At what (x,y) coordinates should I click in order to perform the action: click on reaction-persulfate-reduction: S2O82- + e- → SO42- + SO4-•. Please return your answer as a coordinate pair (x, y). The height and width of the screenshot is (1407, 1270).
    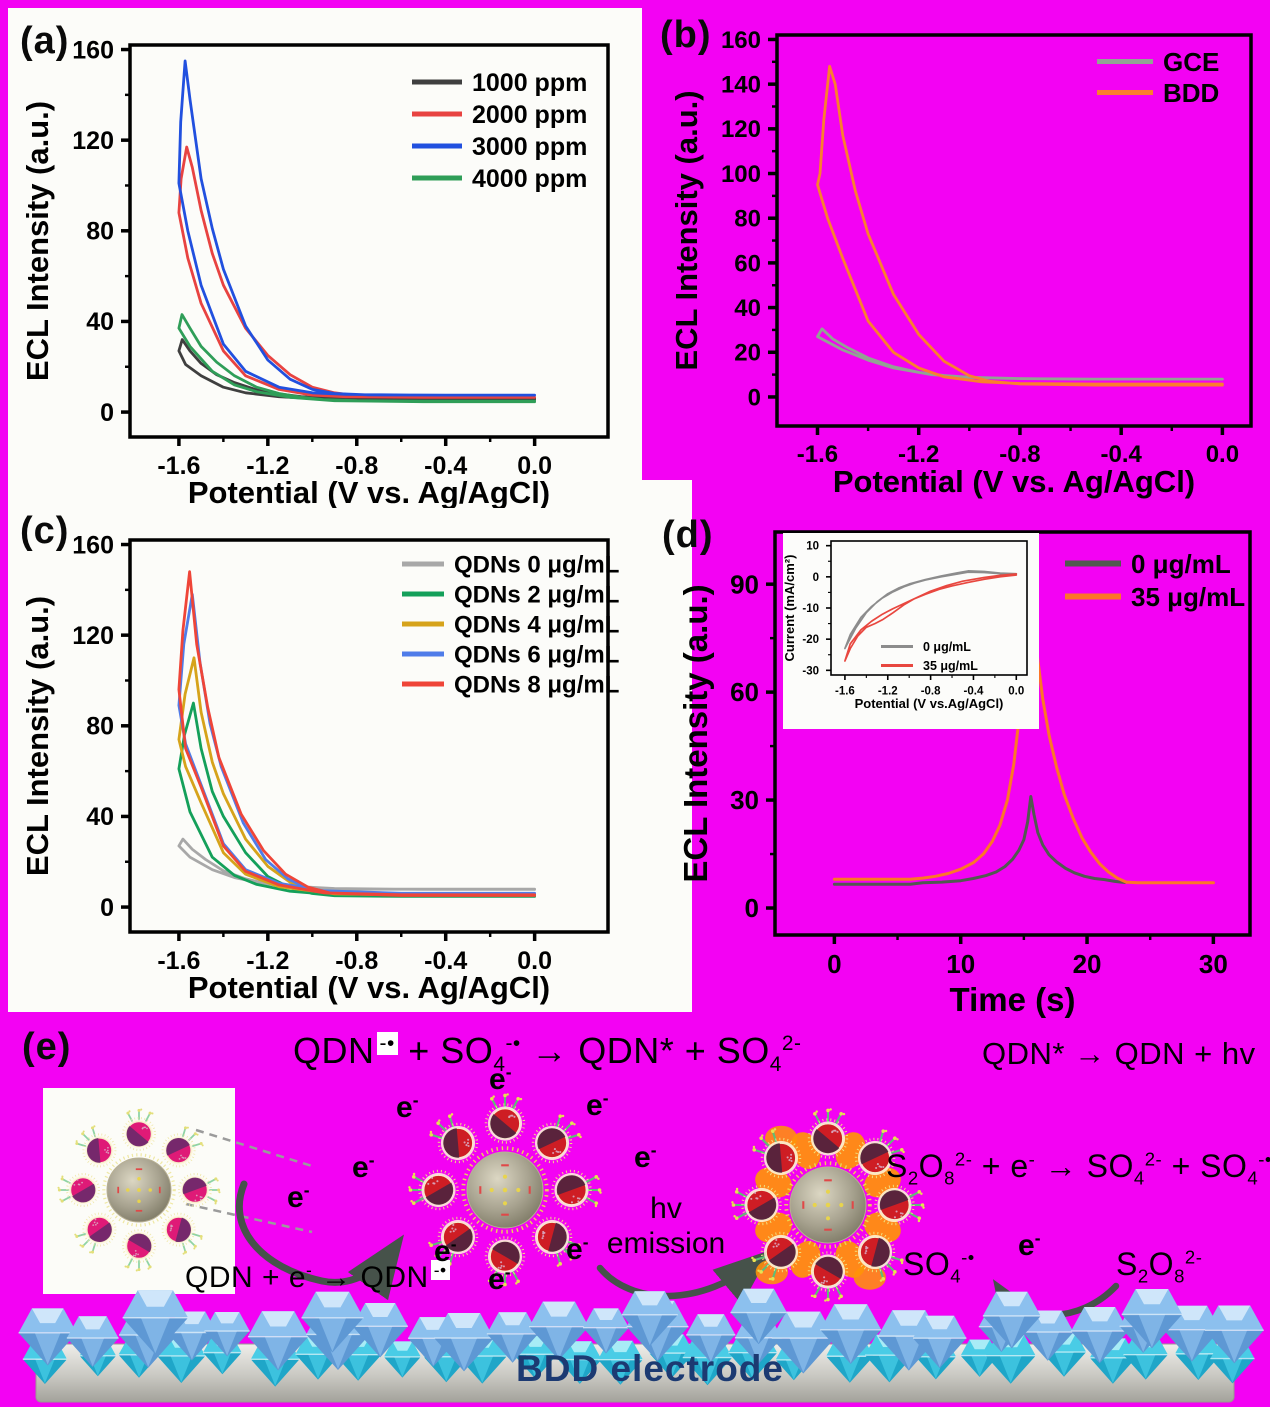
    Looking at the image, I should click on (1078, 1168).